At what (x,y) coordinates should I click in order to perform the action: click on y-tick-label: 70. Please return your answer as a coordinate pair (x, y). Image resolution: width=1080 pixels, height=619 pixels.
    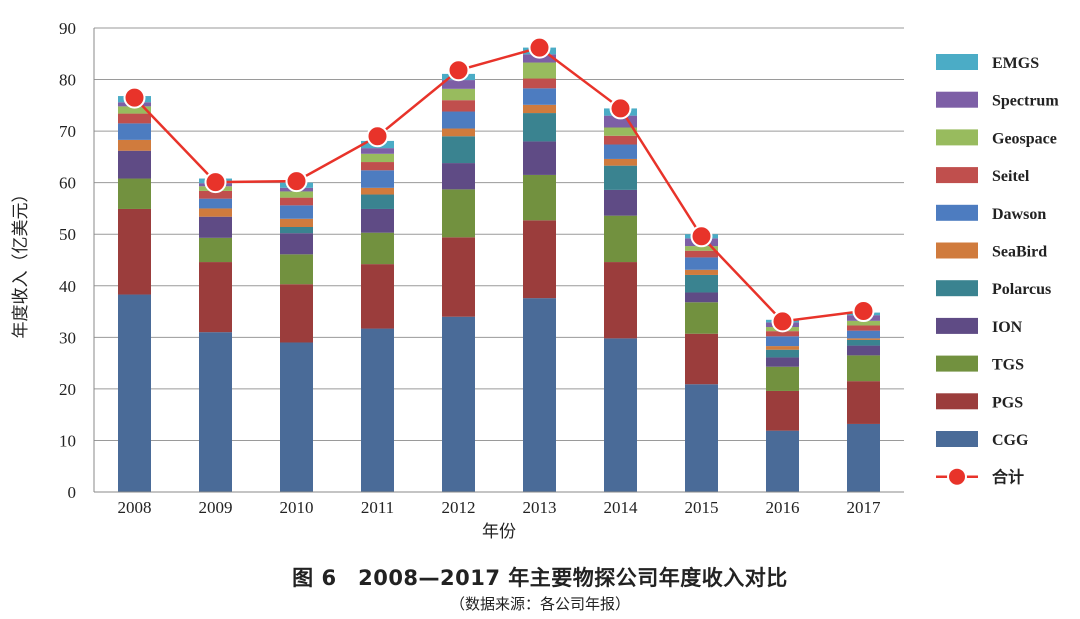
    Looking at the image, I should click on (67, 131).